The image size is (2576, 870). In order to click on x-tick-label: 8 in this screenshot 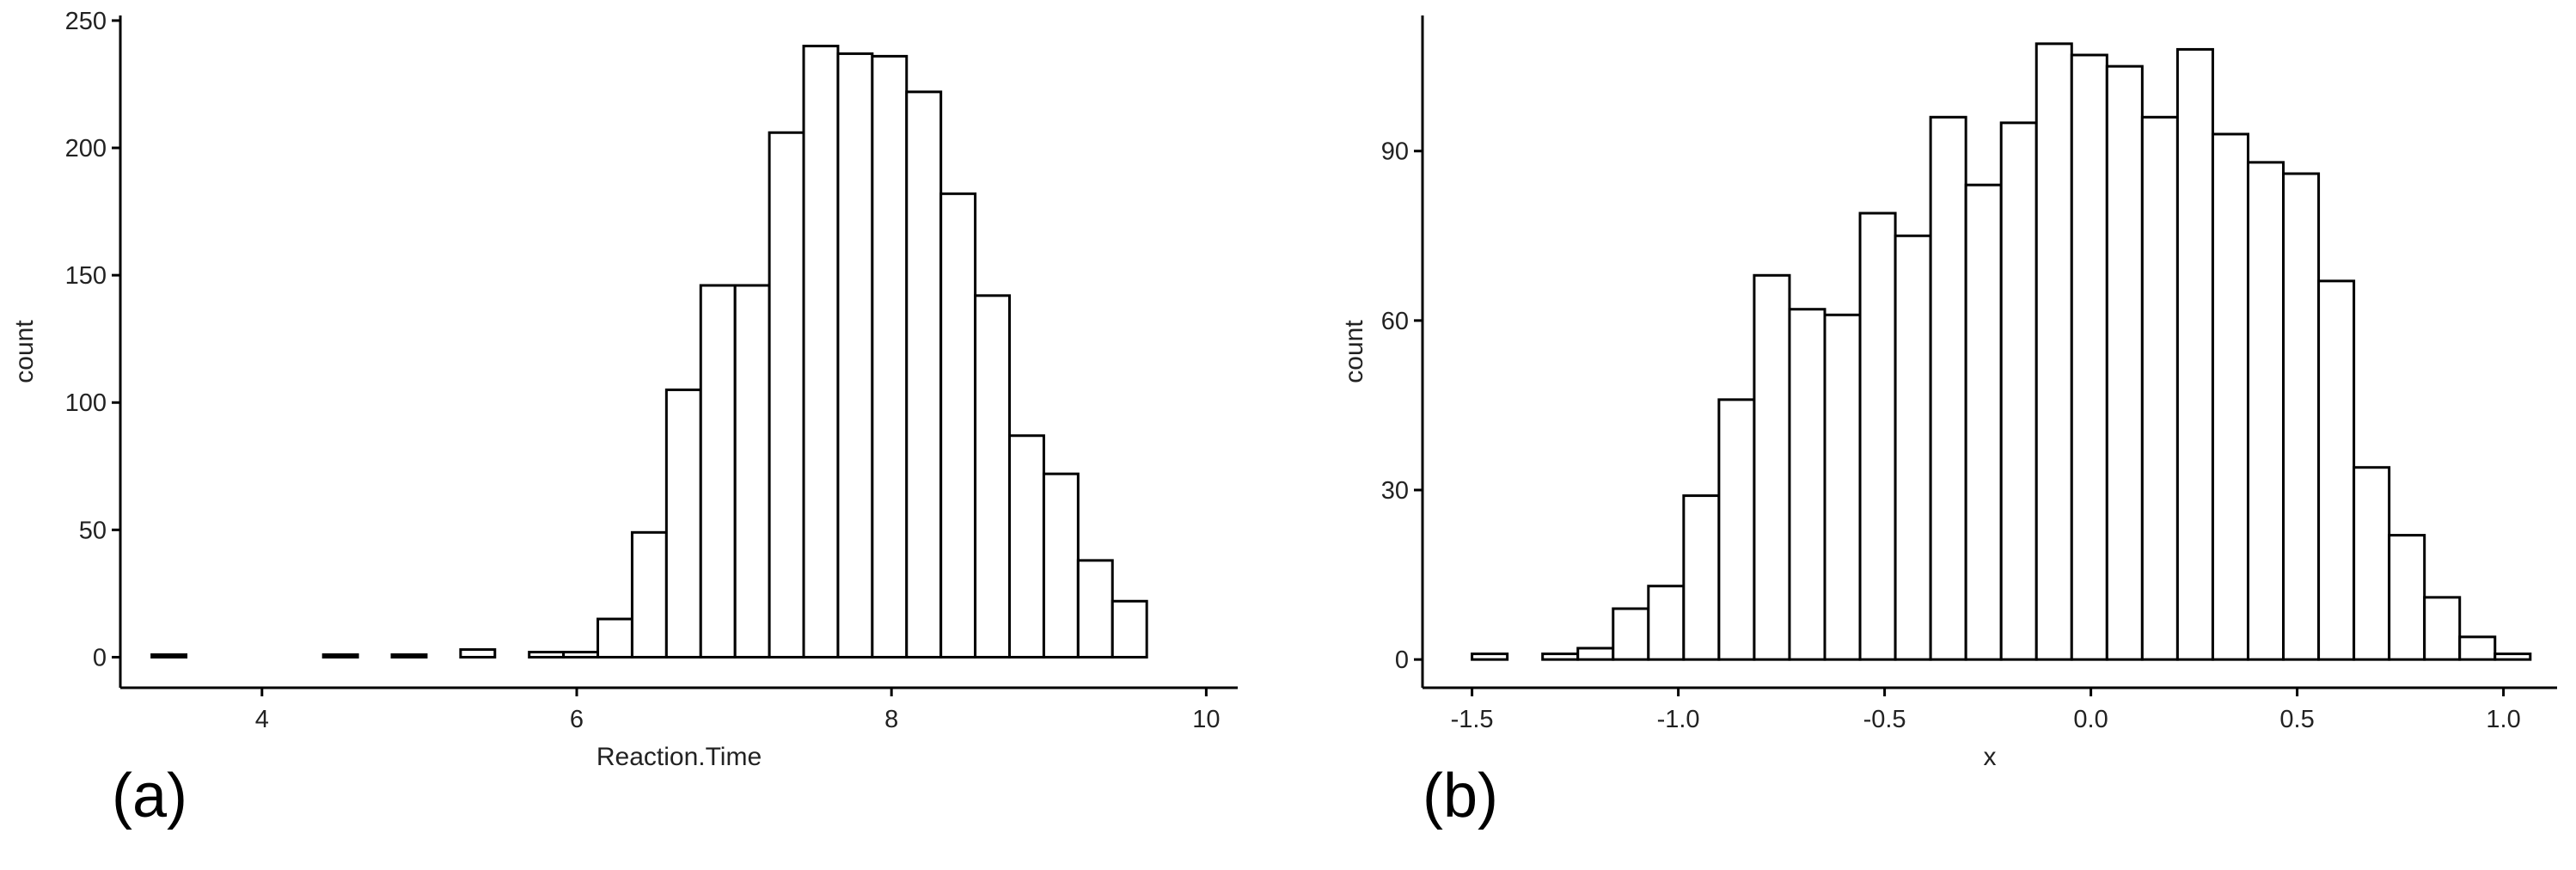, I will do `click(891, 719)`.